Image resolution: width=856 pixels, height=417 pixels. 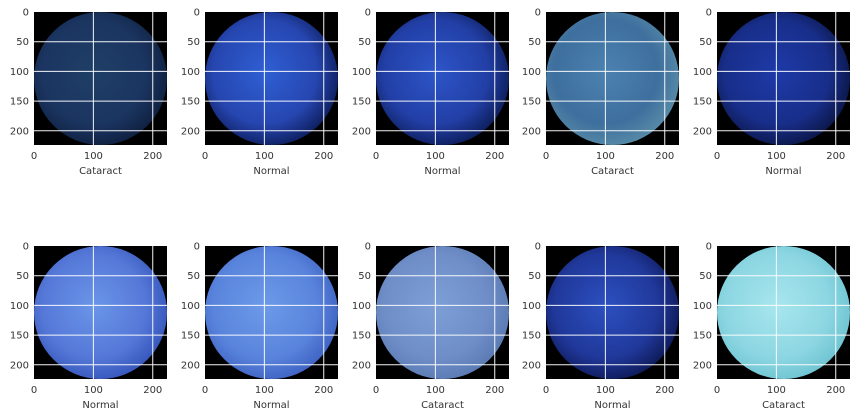 I want to click on panel-6: 0 100 200 0 50 100 150 200 Normal, so click(x=88, y=326).